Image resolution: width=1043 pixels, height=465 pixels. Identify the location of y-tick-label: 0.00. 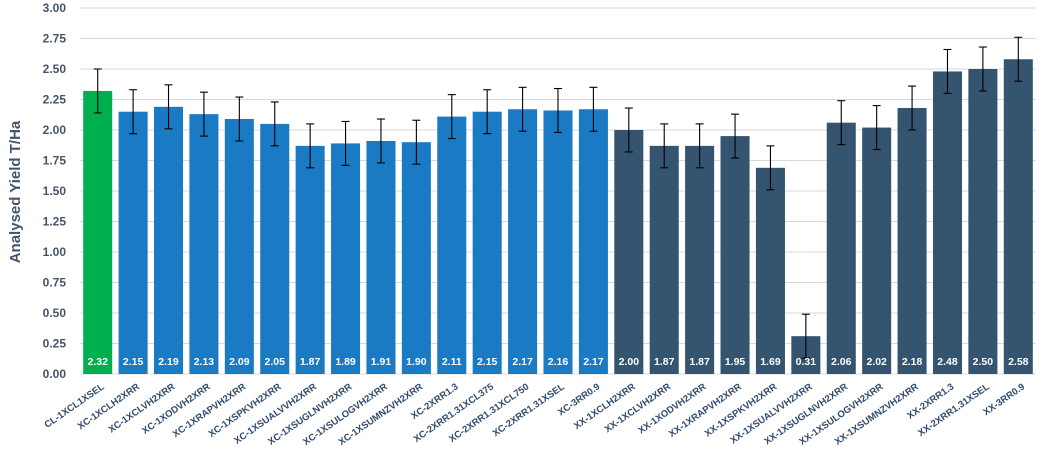
(55, 374).